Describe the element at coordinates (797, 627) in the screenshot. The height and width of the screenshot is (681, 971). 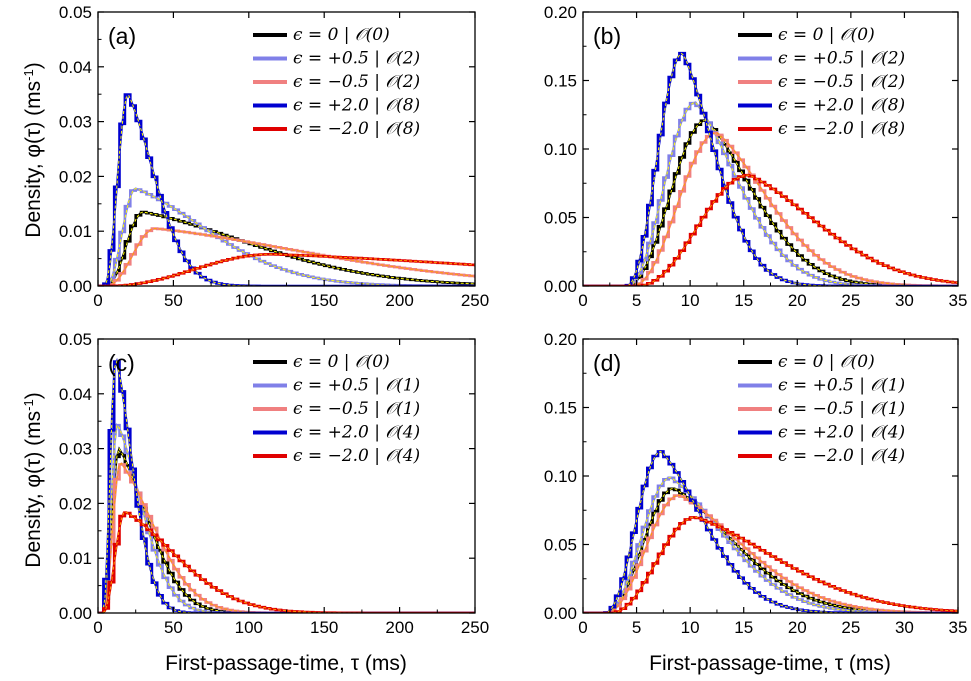
I see `x-tick-label: 20` at that location.